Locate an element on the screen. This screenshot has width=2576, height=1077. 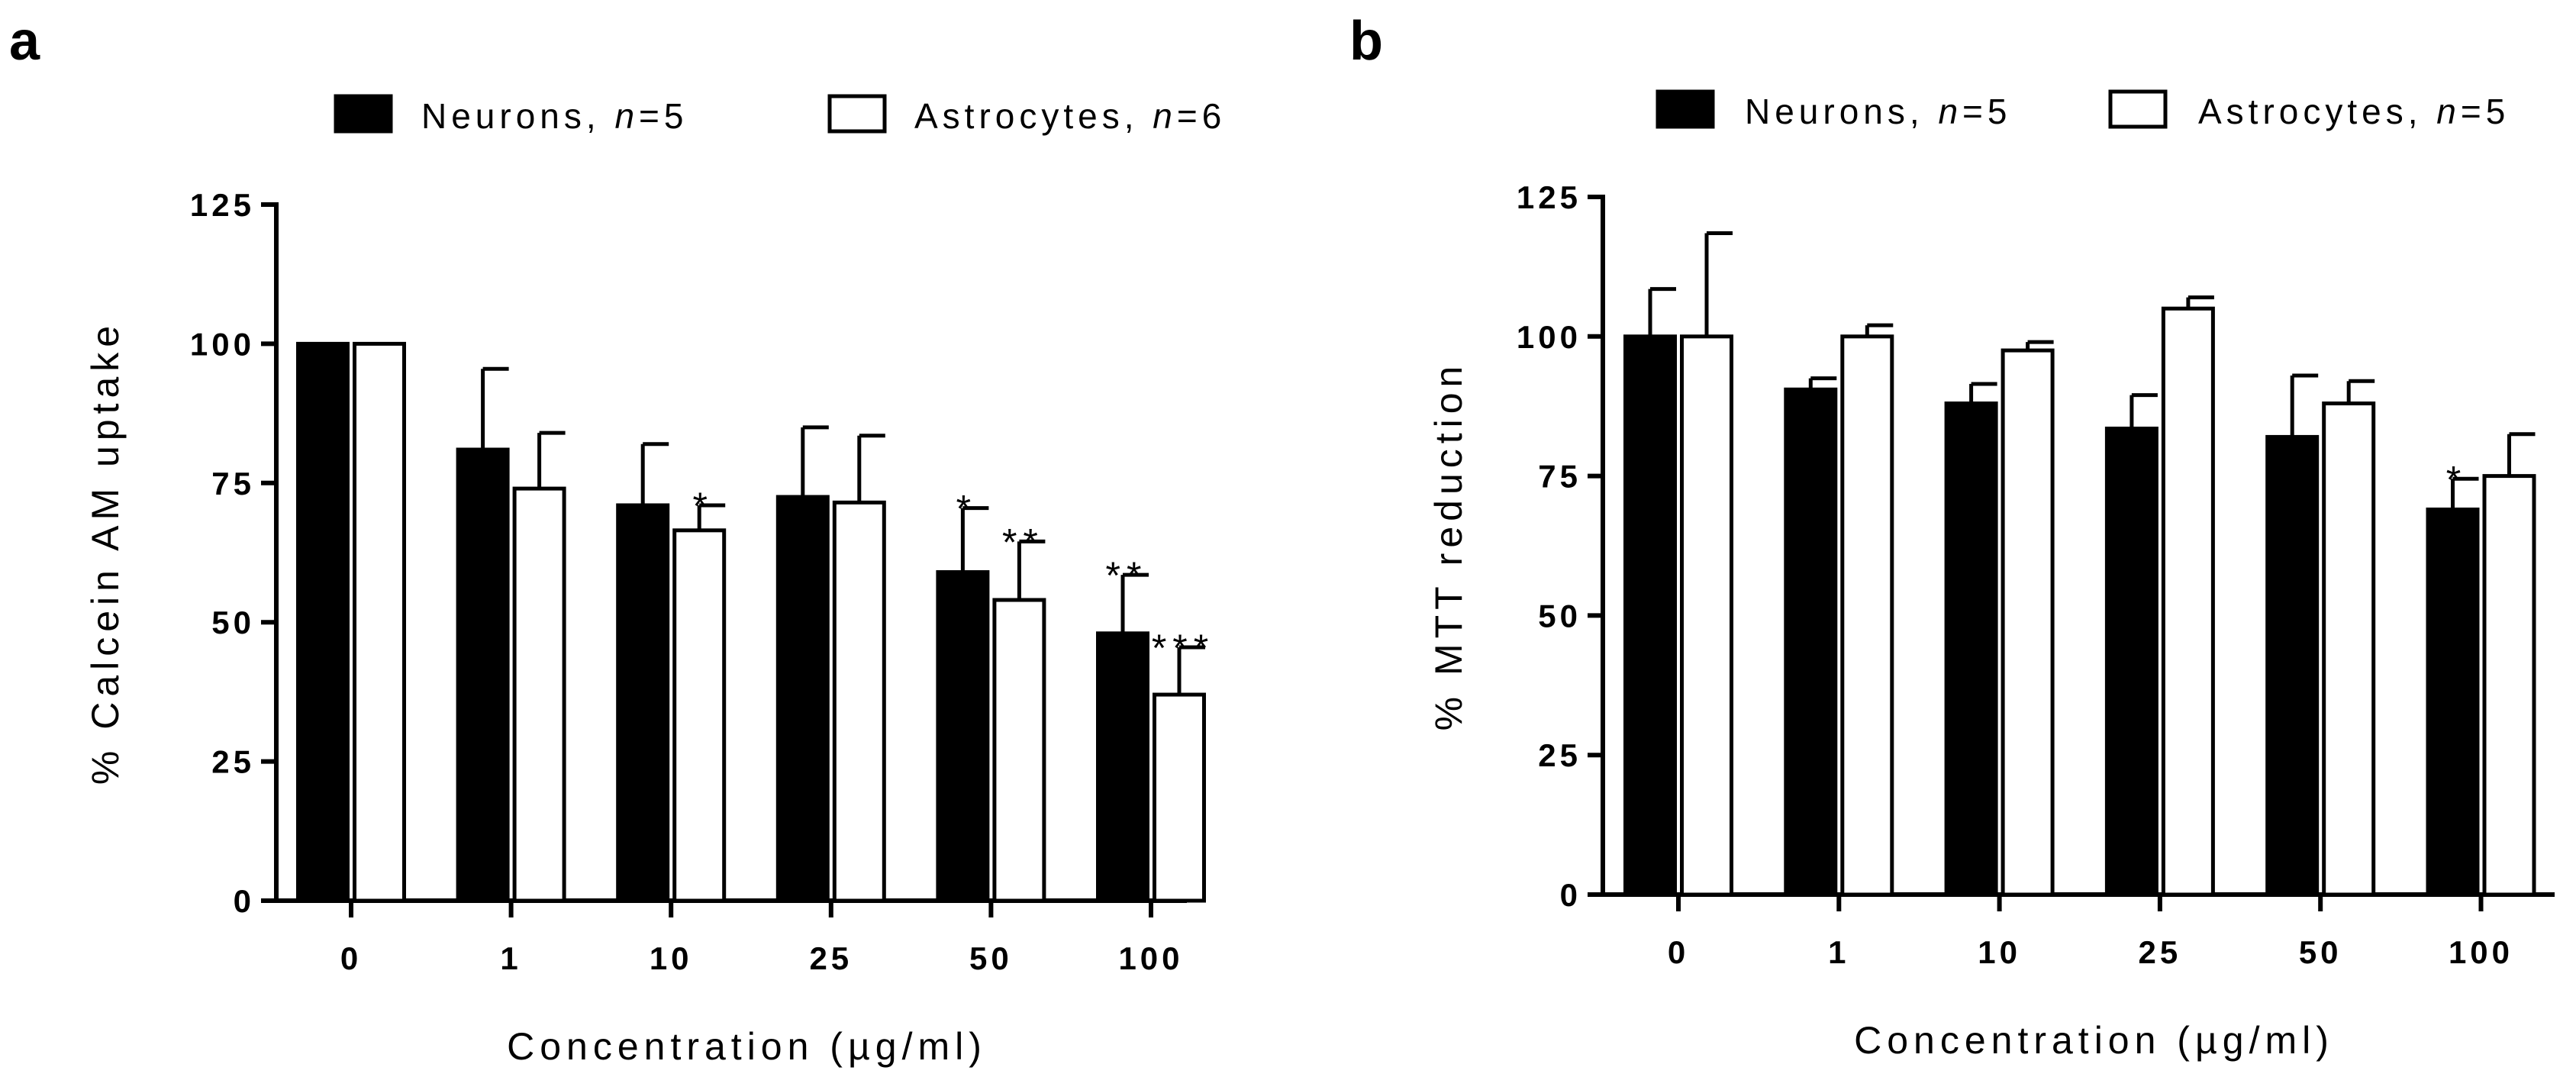
panel-label-a: a is located at coordinates (24, 41).